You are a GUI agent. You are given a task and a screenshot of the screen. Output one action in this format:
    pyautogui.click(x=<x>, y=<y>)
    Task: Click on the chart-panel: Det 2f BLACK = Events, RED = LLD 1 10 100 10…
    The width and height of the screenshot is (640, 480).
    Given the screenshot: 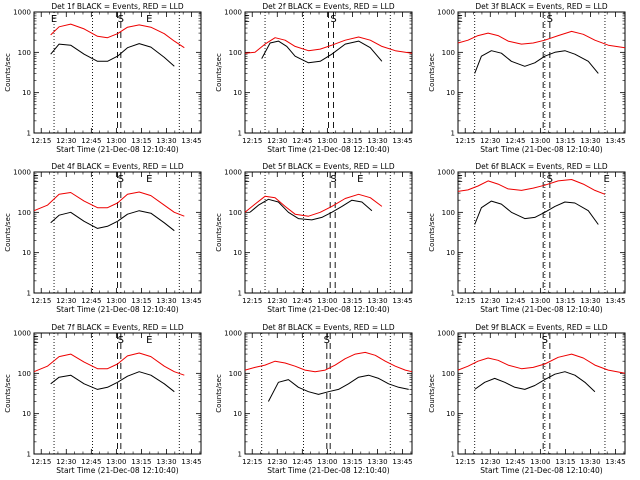 What is the action you would take?
    pyautogui.click(x=314, y=78)
    